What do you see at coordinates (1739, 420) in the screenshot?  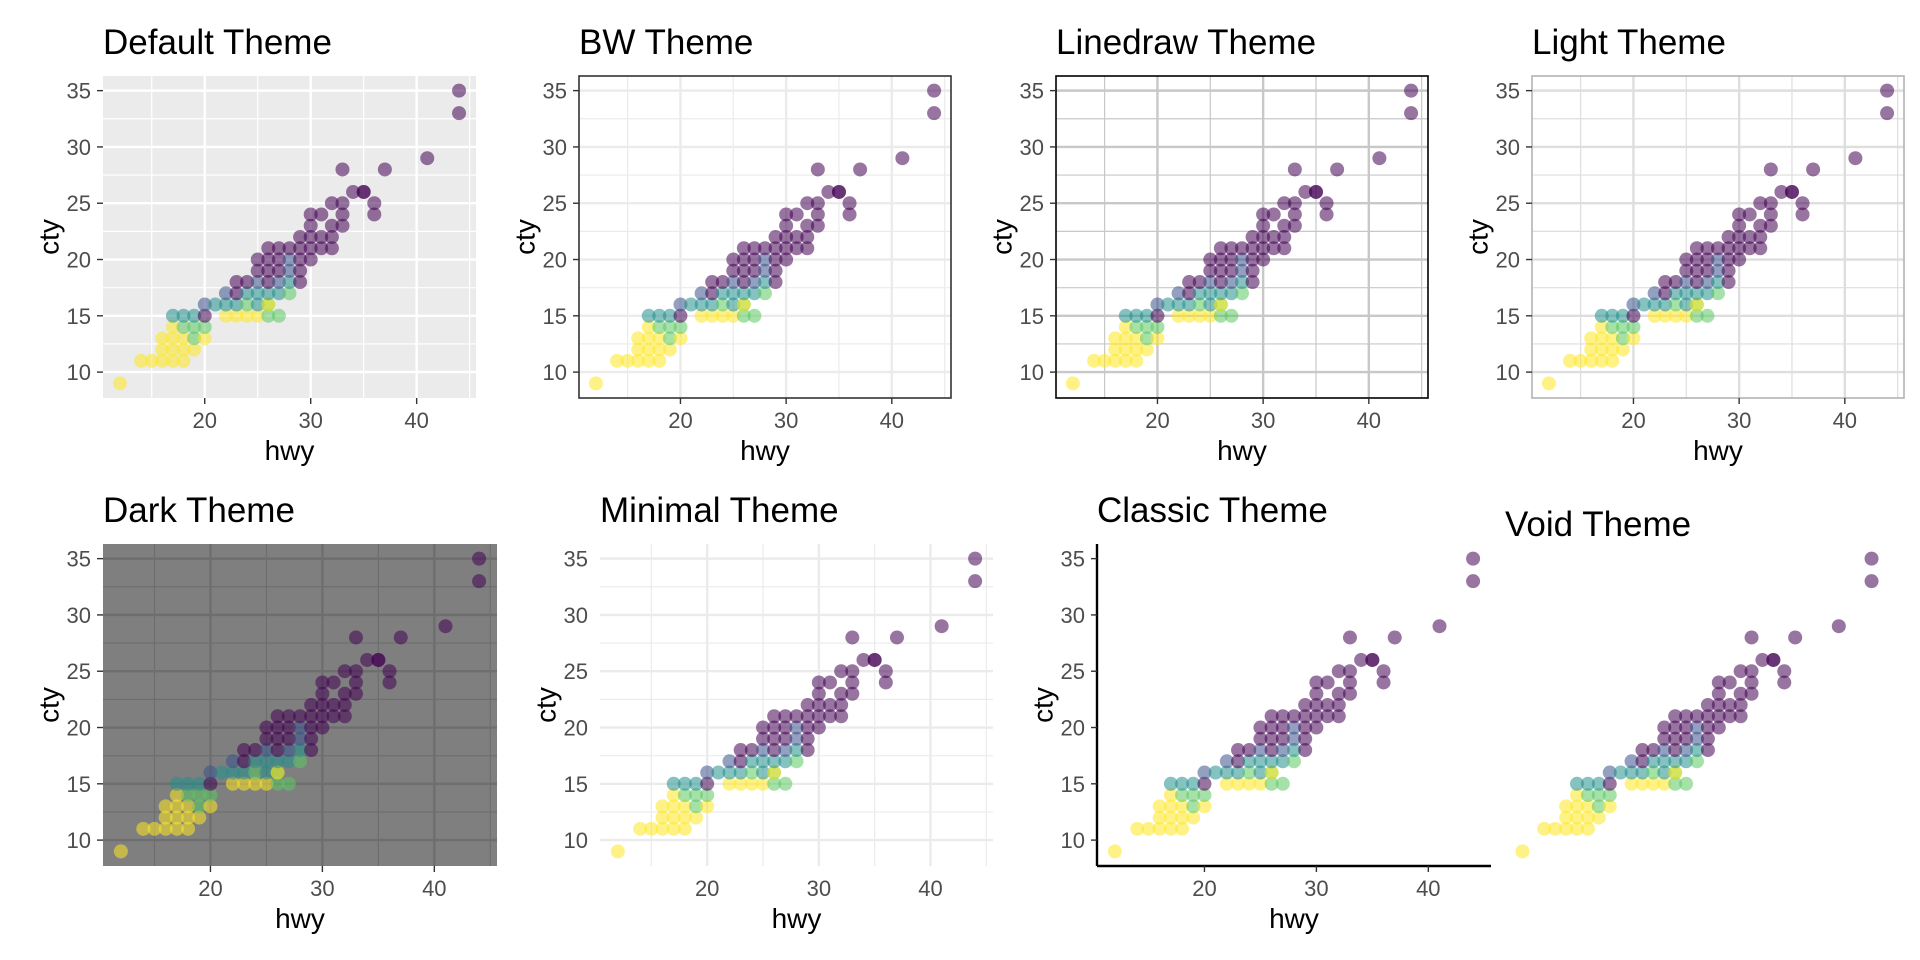 I see `x-tick-label: 30` at bounding box center [1739, 420].